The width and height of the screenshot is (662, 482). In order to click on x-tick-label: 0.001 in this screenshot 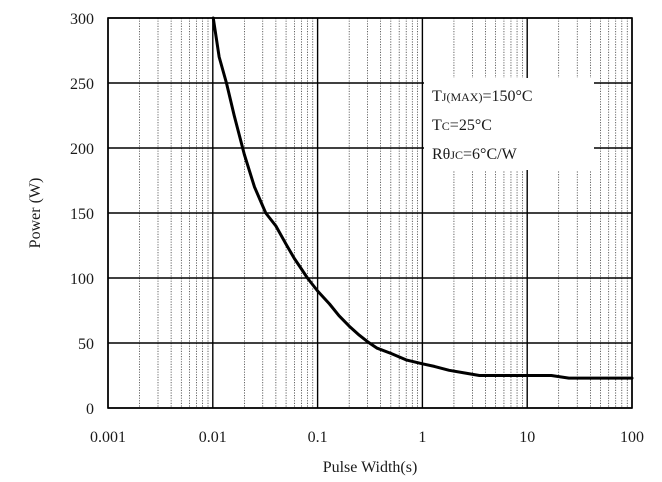, I will do `click(108, 437)`.